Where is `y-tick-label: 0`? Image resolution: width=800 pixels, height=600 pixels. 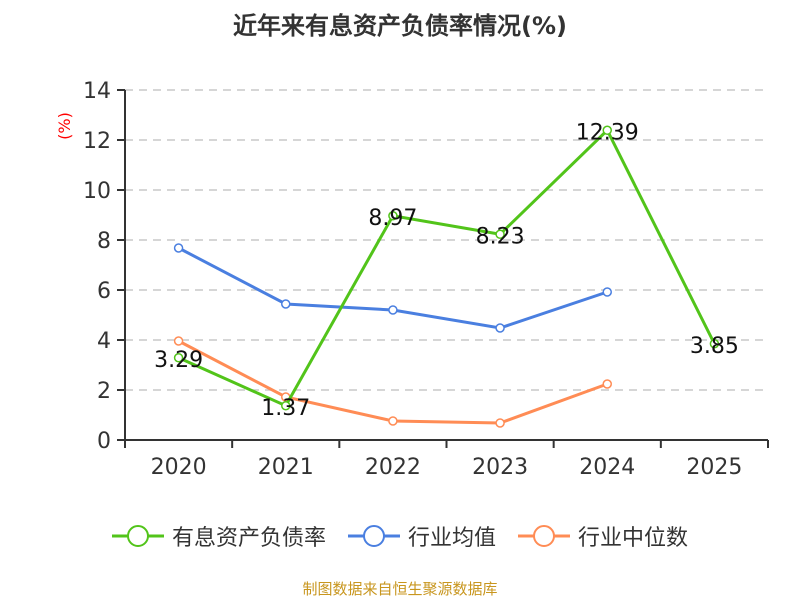 y-tick-label: 0 is located at coordinates (104, 441).